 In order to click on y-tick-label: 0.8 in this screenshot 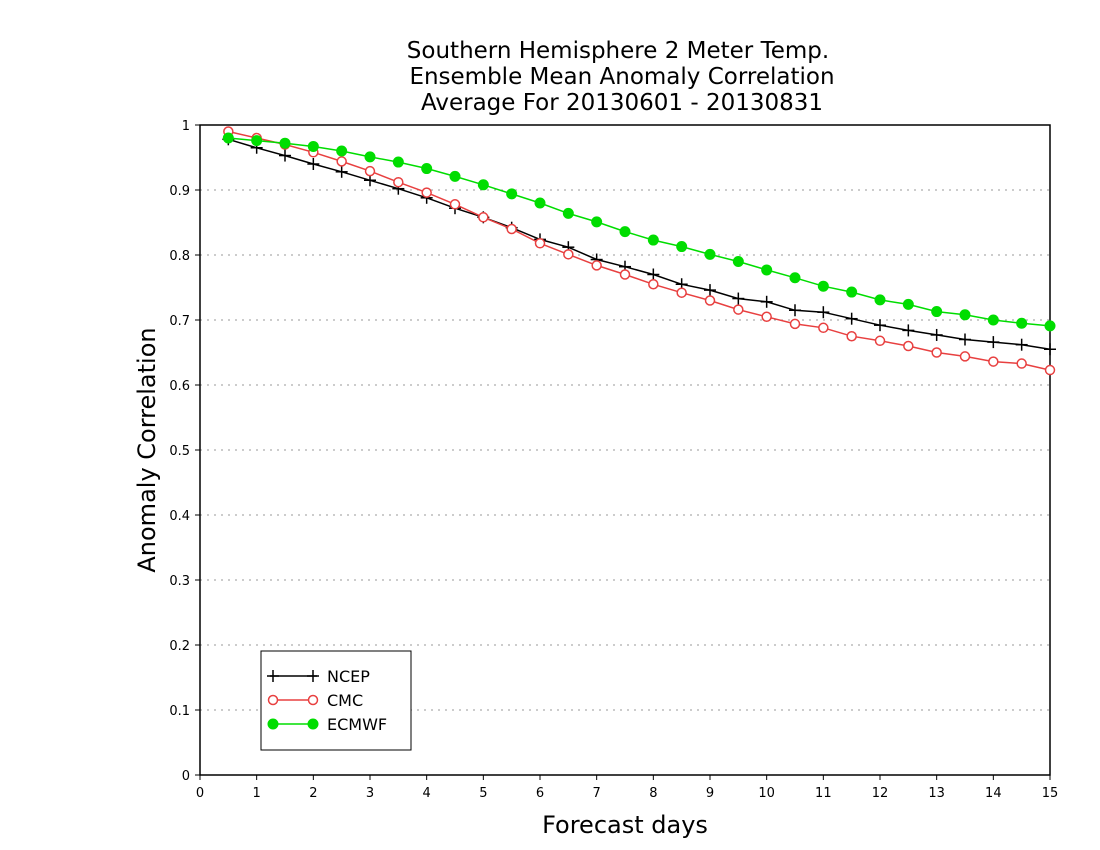, I will do `click(179, 256)`.